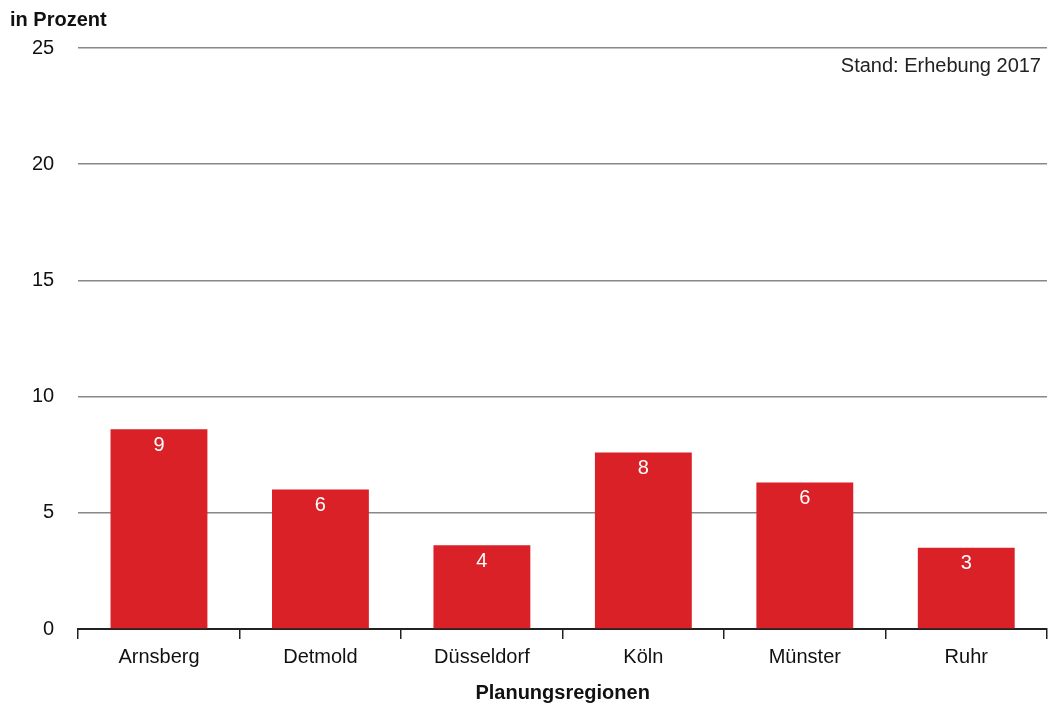 The height and width of the screenshot is (709, 1049). Describe the element at coordinates (49, 511) in the screenshot. I see `y-tick-label: 5` at that location.